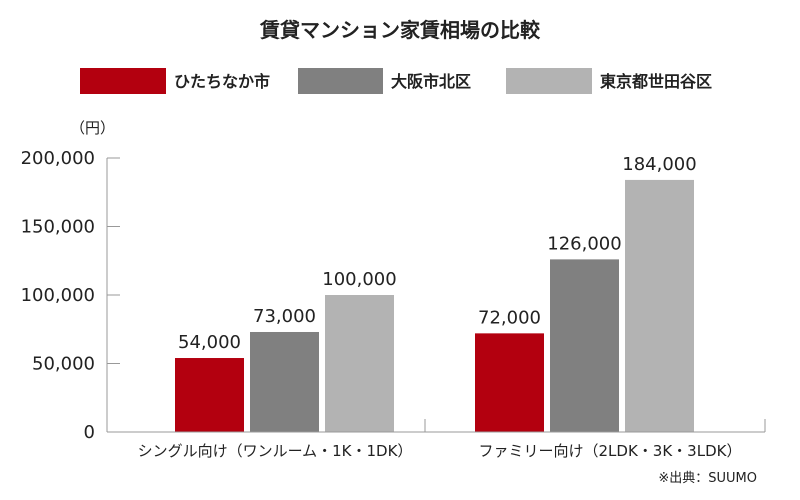 The image size is (800, 500). Describe the element at coordinates (659, 164) in the screenshot. I see `data-label-2-3: 184,000` at that location.